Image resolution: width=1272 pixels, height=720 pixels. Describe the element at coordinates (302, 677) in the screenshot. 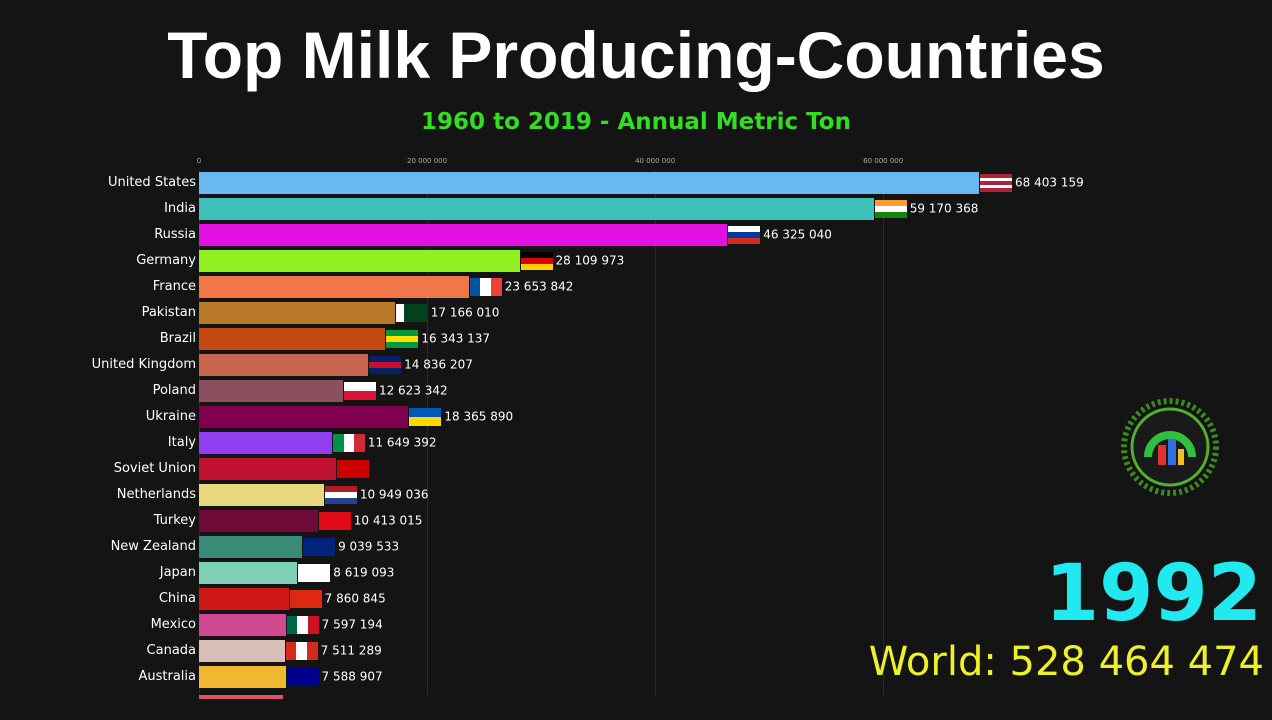

I see `australia-flag-icon` at that location.